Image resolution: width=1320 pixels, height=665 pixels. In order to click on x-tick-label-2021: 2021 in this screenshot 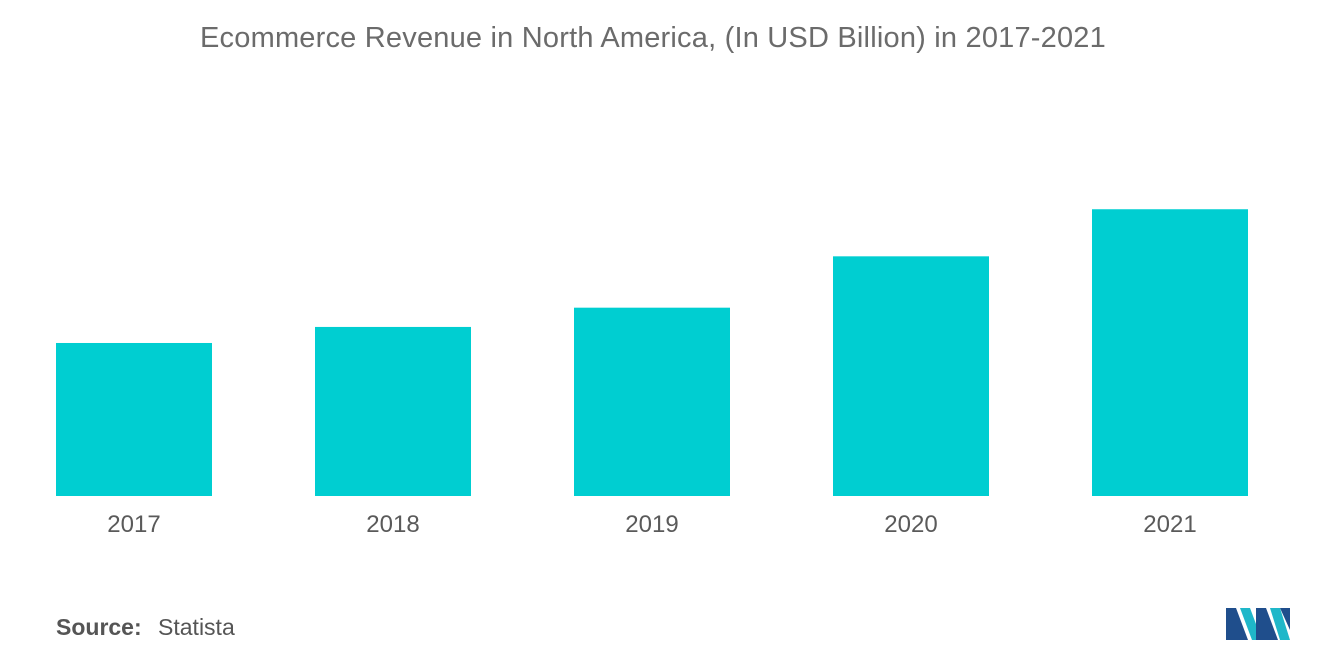, I will do `click(1169, 524)`.